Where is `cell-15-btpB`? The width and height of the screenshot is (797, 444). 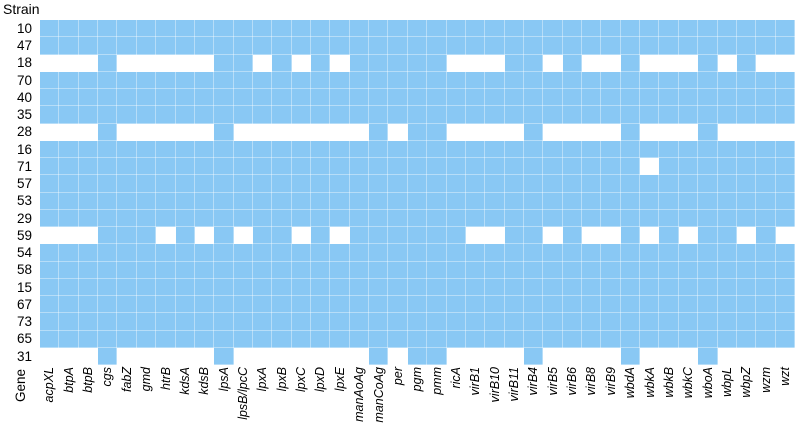
cell-15-btpB is located at coordinates (88, 287).